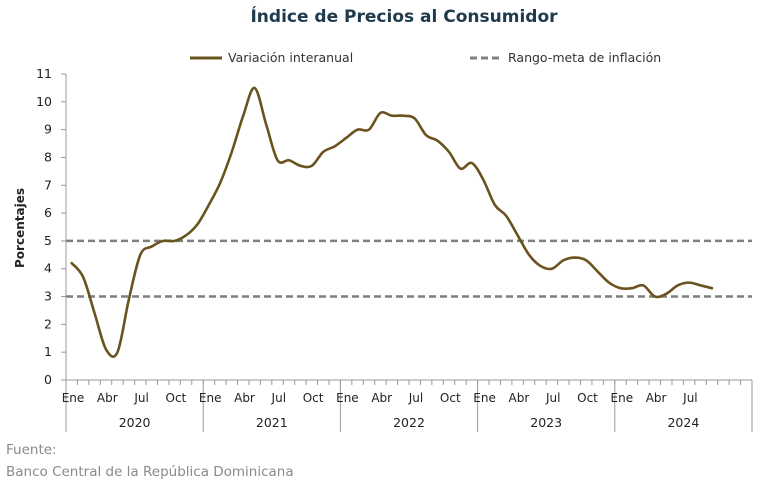  What do you see at coordinates (48, 156) in the screenshot?
I see `y-tick-label: 8` at bounding box center [48, 156].